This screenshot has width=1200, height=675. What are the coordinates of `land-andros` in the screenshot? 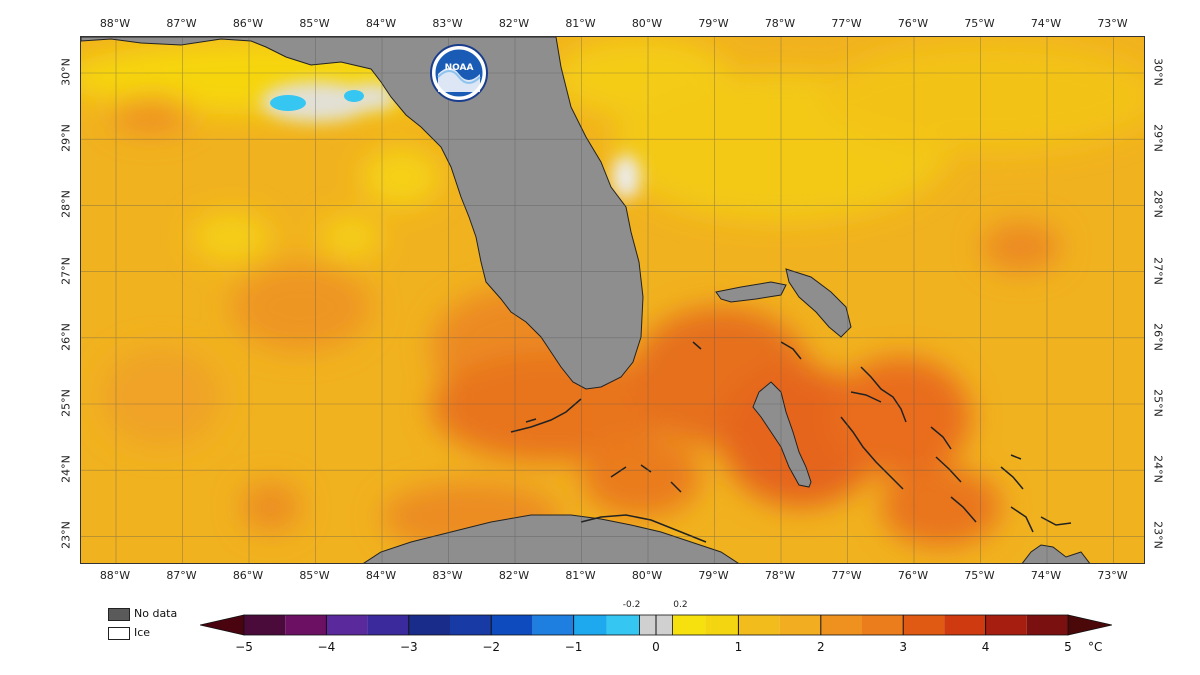 It's located at (782, 434).